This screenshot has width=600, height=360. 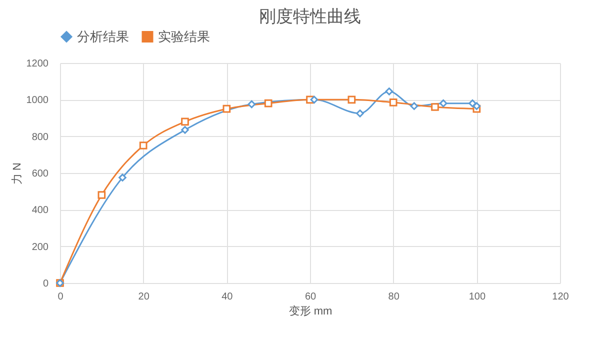 What do you see at coordinates (144, 297) in the screenshot?
I see `x-tick-label: 20` at bounding box center [144, 297].